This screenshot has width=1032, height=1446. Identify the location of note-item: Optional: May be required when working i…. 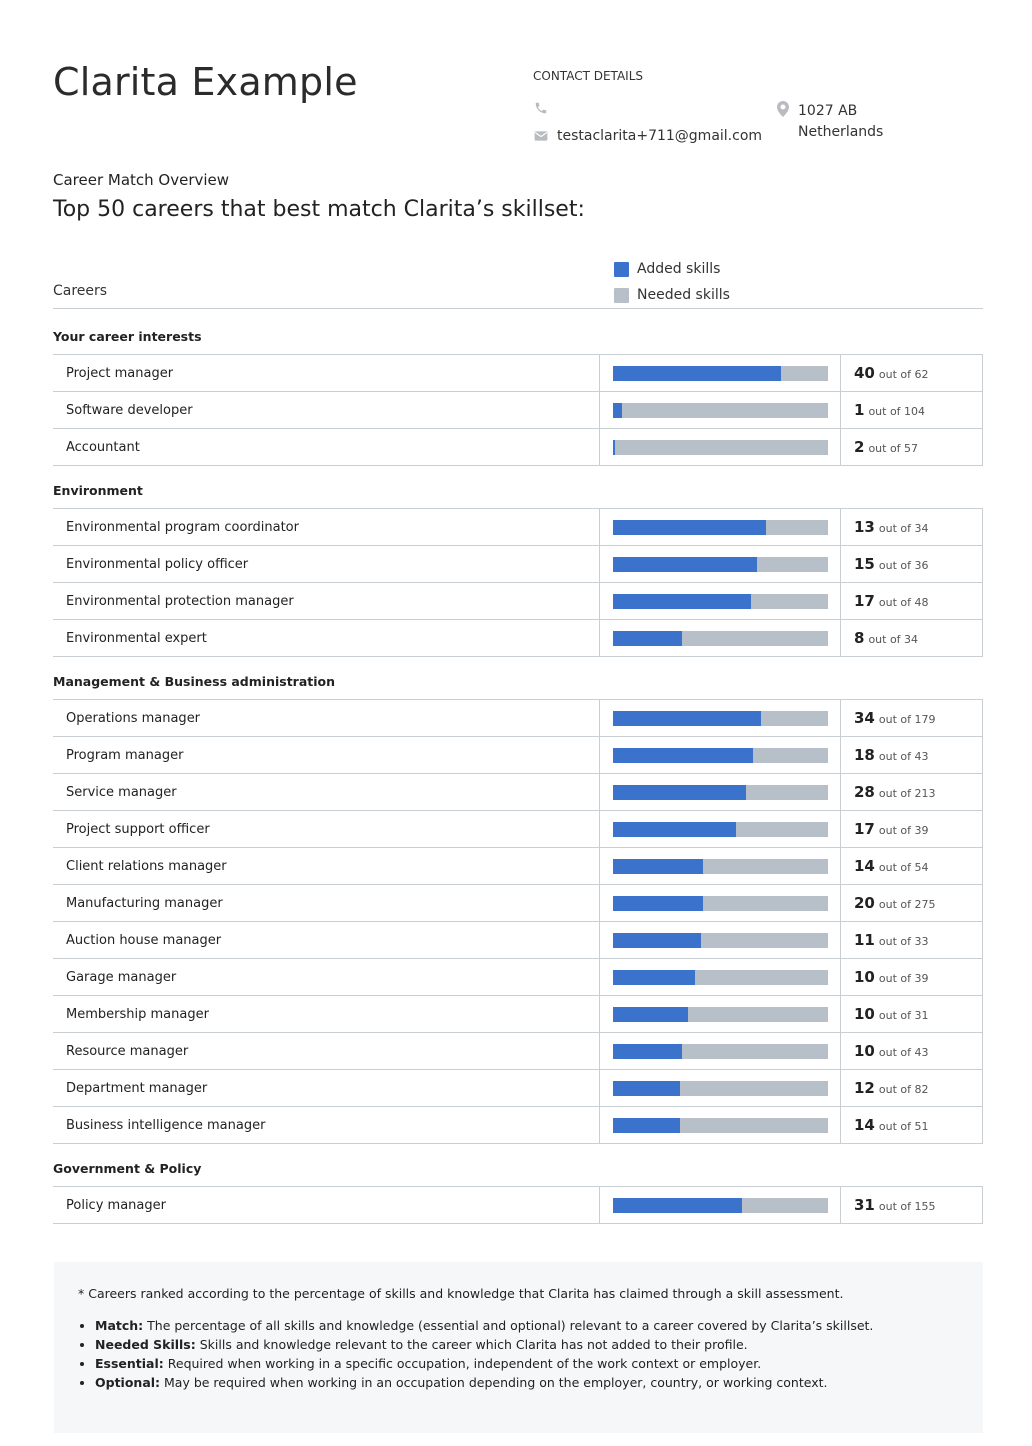
(527, 1382).